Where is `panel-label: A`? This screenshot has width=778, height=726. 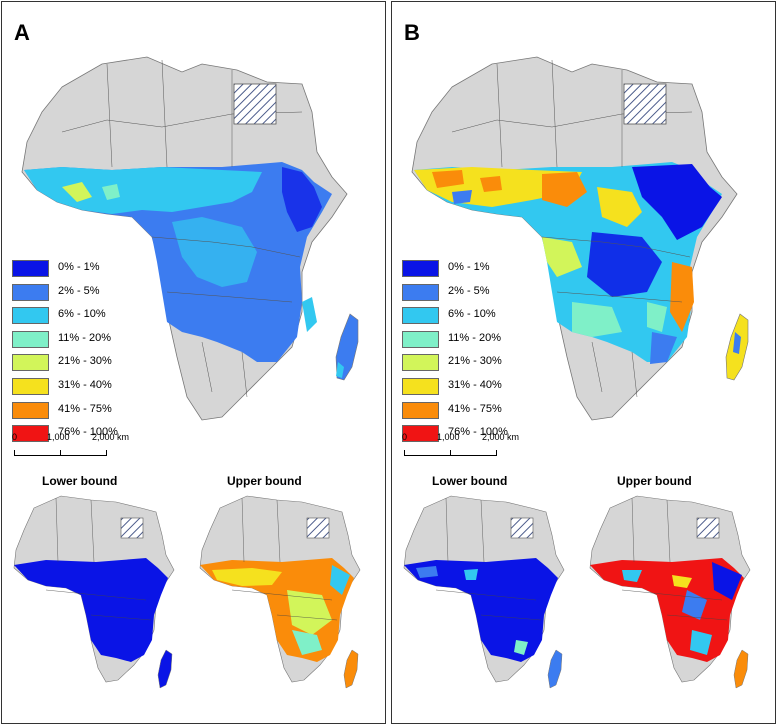 panel-label: A is located at coordinates (22, 32).